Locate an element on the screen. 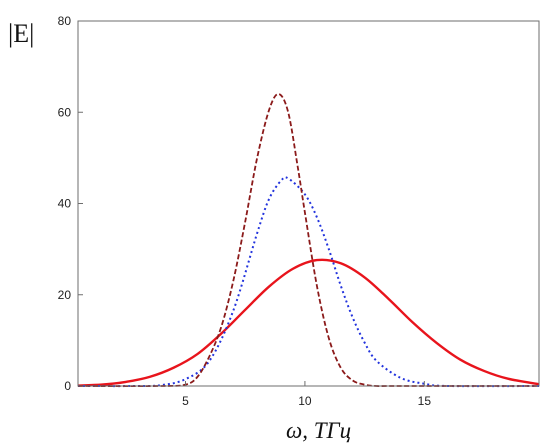 This screenshot has width=554, height=446. x-tick-label: 5 is located at coordinates (185, 401).